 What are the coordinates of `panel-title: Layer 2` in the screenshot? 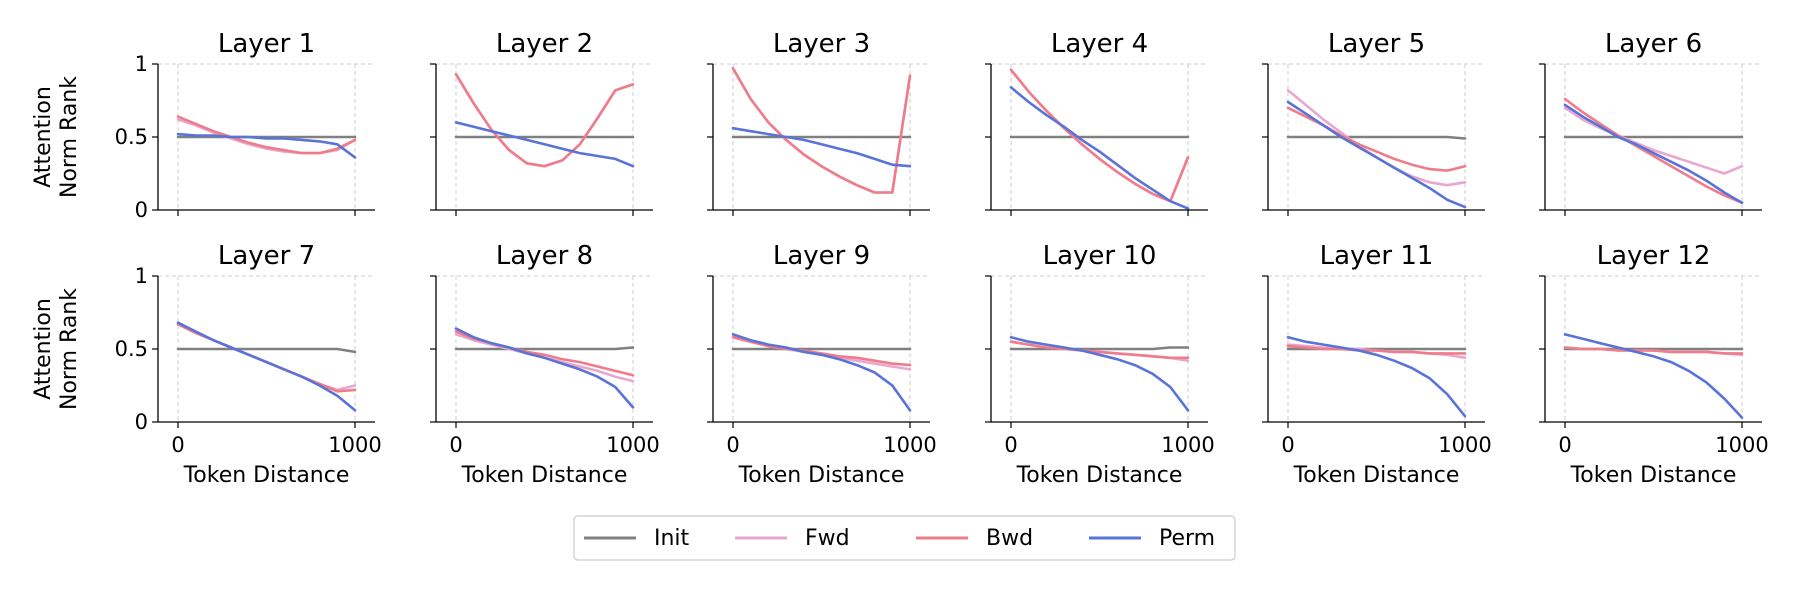 It's located at (544, 44).